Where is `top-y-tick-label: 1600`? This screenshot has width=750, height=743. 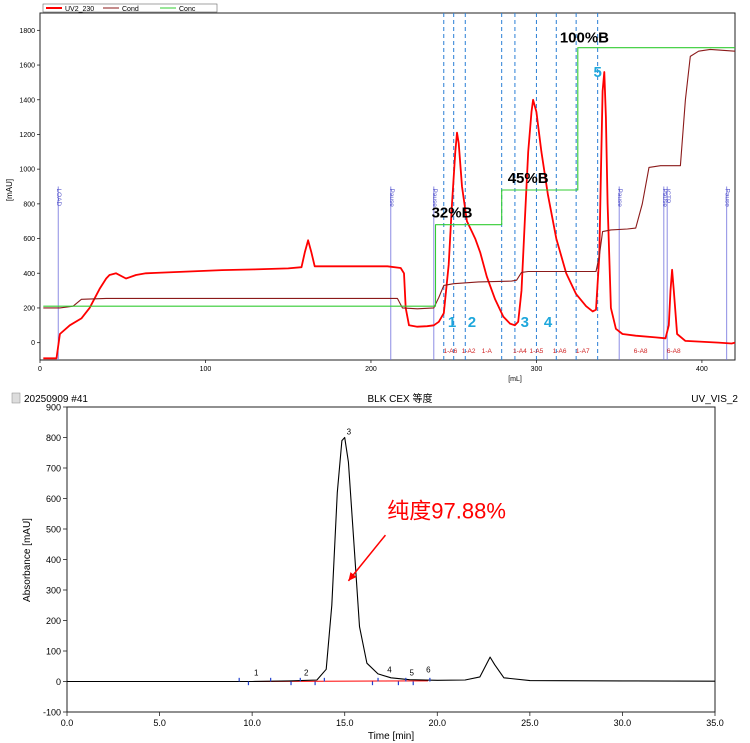
top-y-tick-label: 1600 is located at coordinates (27, 66).